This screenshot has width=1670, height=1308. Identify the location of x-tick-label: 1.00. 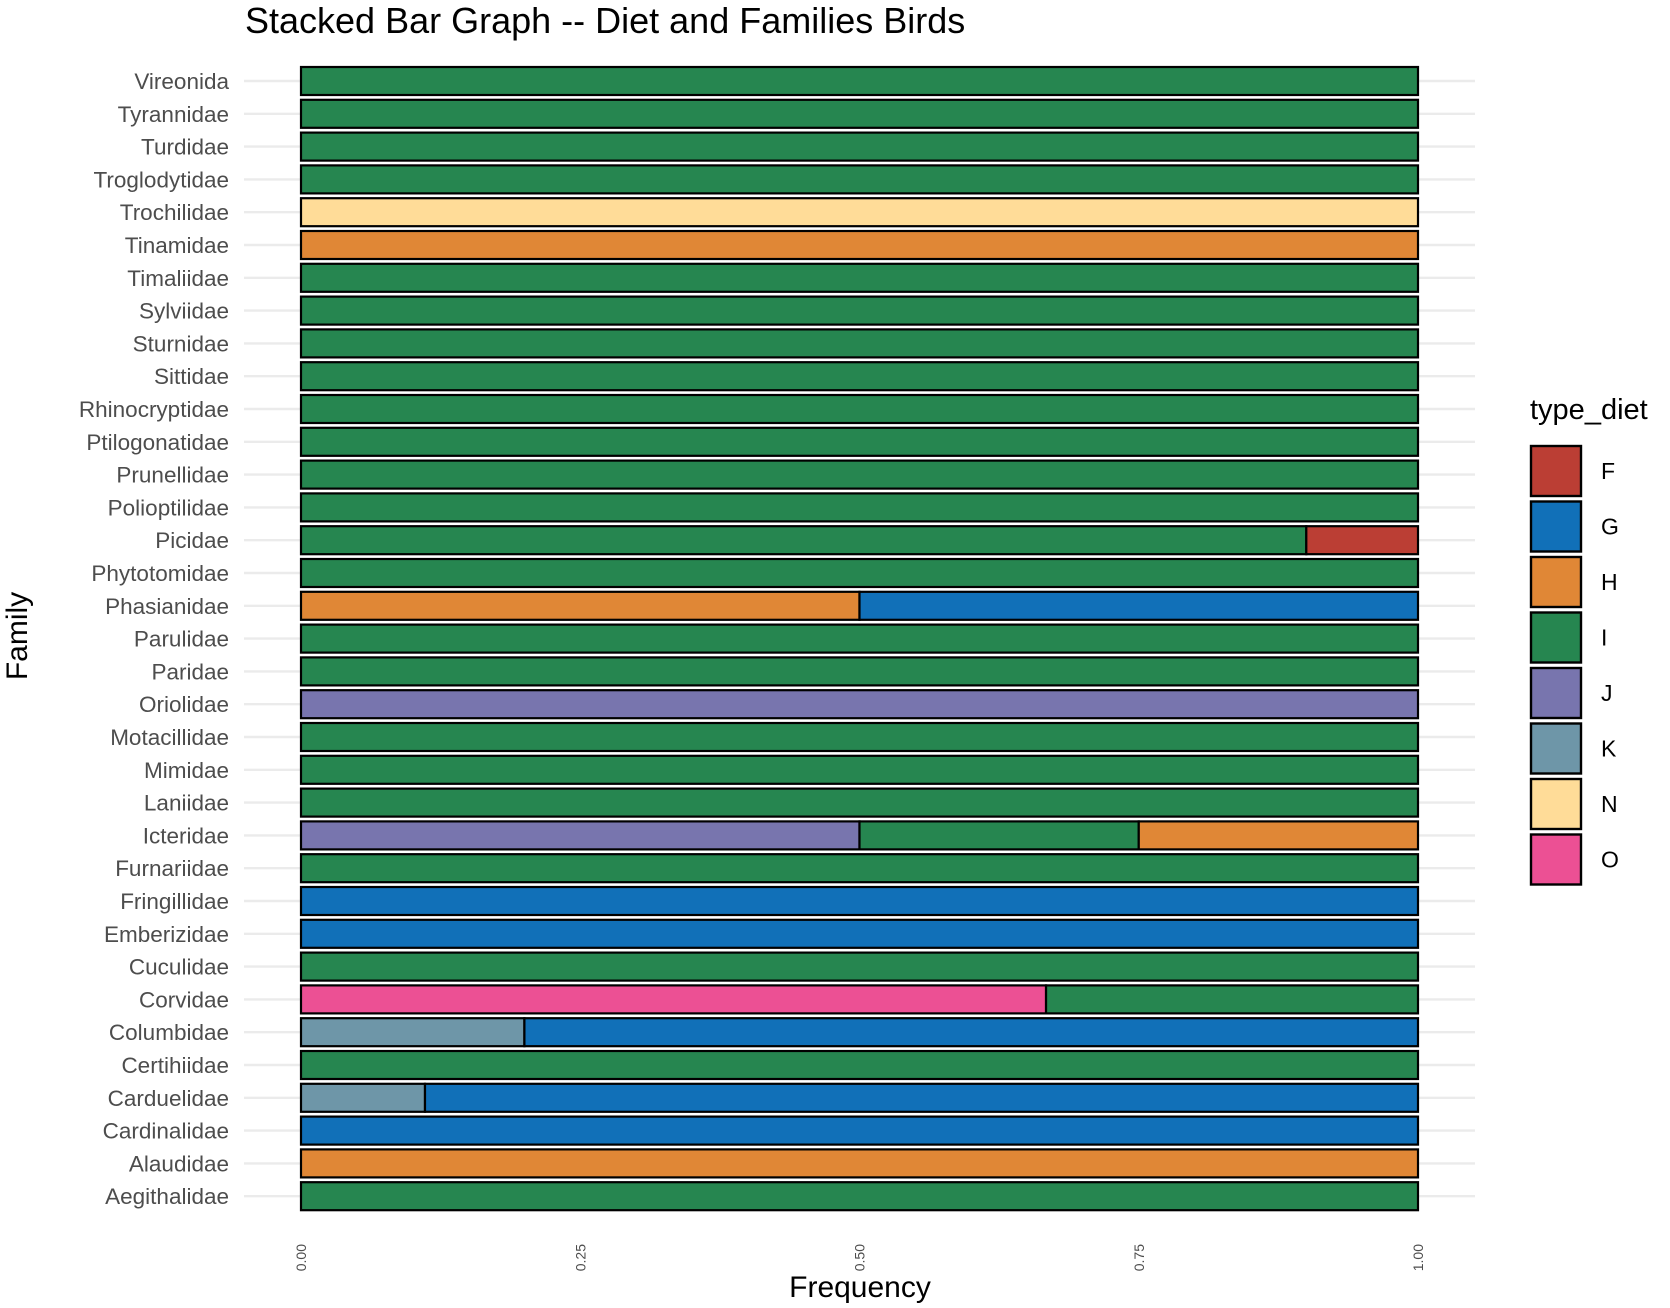
(1418, 1257).